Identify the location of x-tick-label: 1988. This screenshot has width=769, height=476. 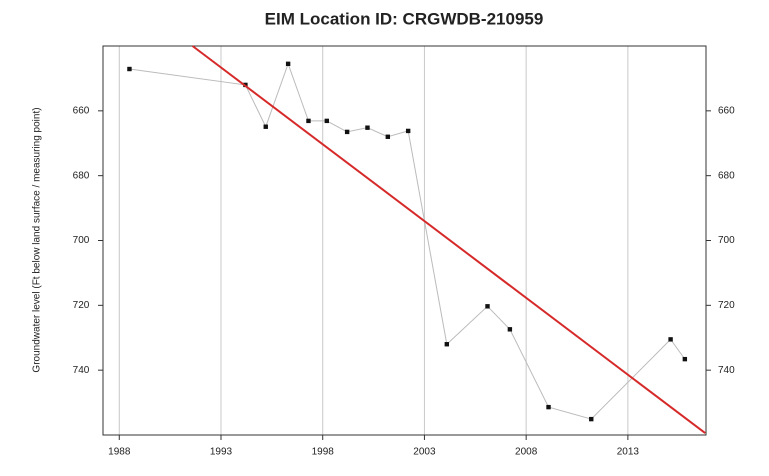
(119, 452).